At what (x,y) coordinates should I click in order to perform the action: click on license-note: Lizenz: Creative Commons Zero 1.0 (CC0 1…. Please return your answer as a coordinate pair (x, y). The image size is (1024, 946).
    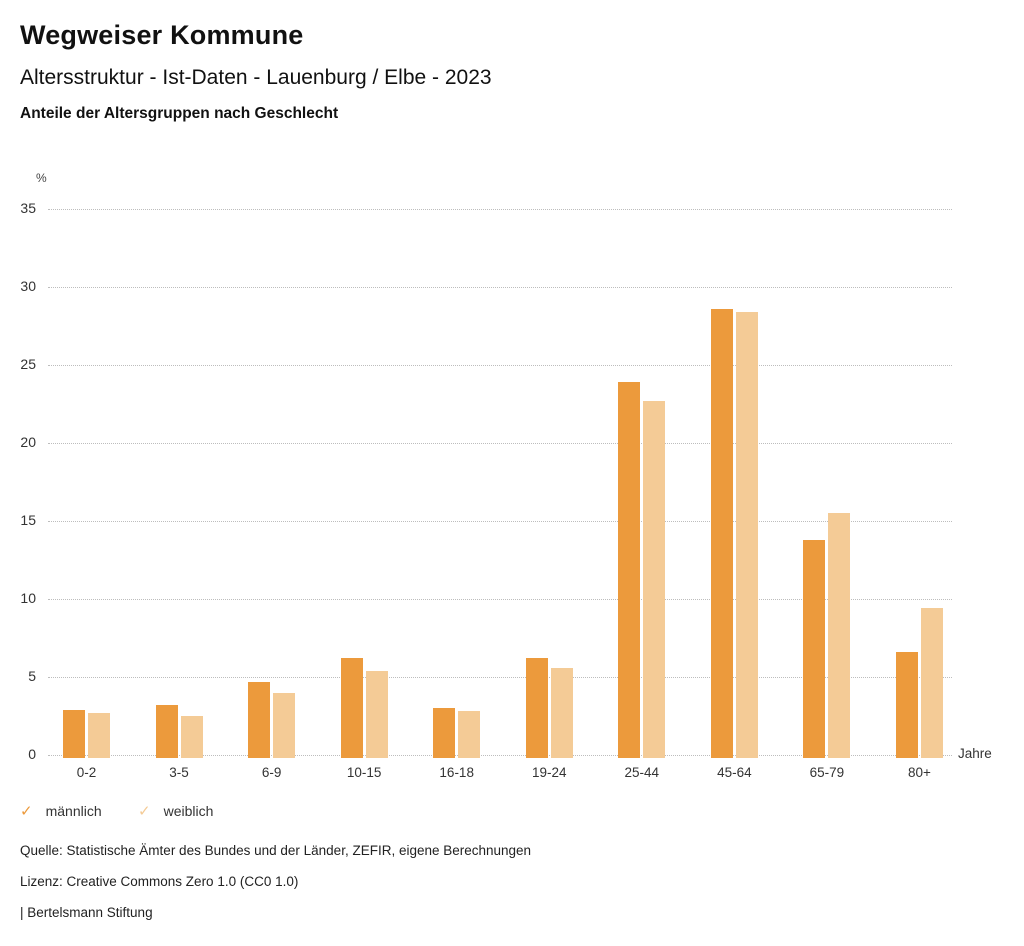
    Looking at the image, I should click on (159, 881).